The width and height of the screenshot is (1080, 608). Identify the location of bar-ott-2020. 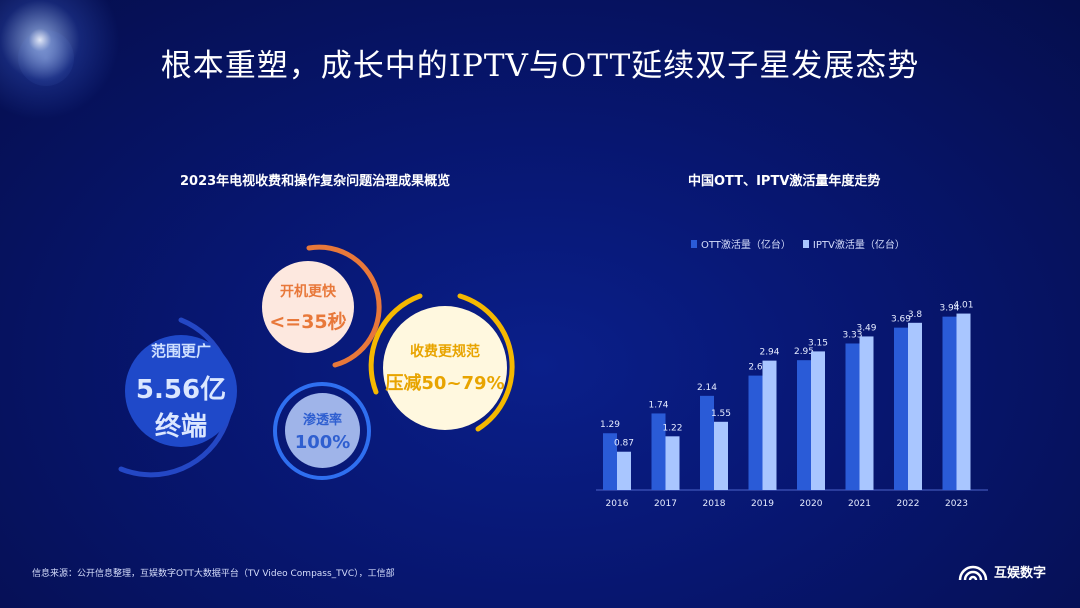
(804, 425).